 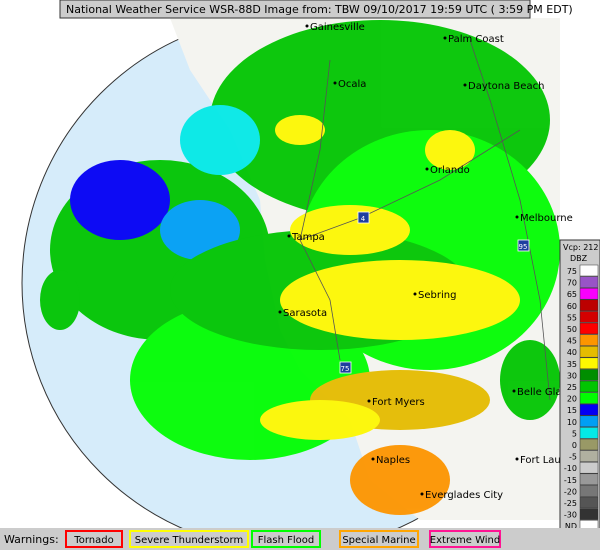 I want to click on warning-label: Special Marine, so click(x=378, y=540).